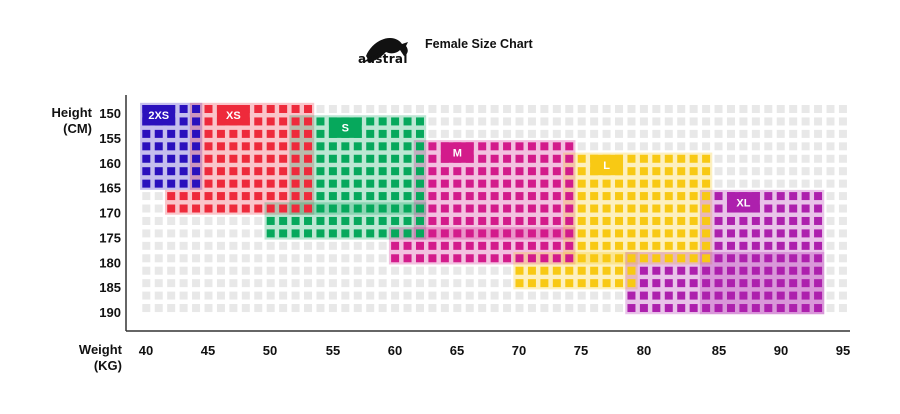 The width and height of the screenshot is (900, 414). What do you see at coordinates (581, 350) in the screenshot?
I see `x-tick-label: 75` at bounding box center [581, 350].